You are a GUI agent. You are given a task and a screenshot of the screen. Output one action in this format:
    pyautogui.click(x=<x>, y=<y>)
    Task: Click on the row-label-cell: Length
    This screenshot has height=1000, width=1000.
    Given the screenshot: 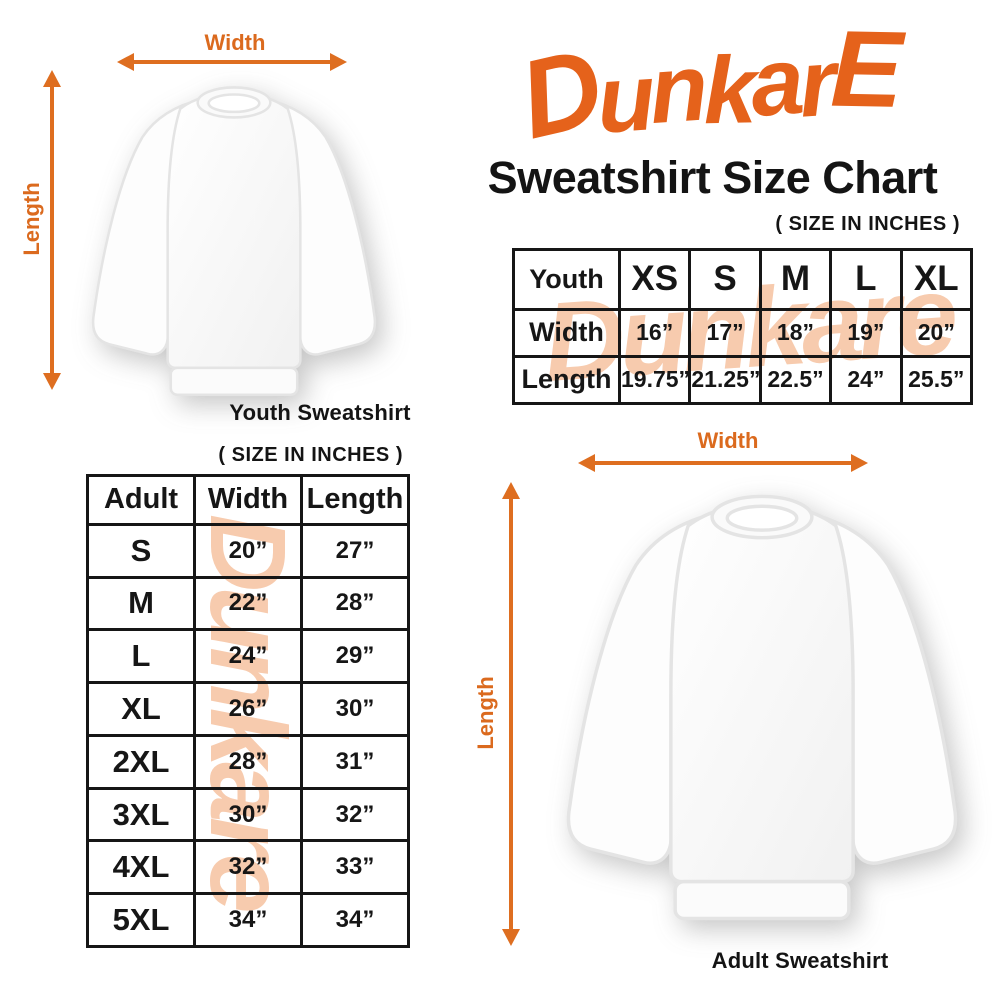 What is the action you would take?
    pyautogui.click(x=566, y=380)
    